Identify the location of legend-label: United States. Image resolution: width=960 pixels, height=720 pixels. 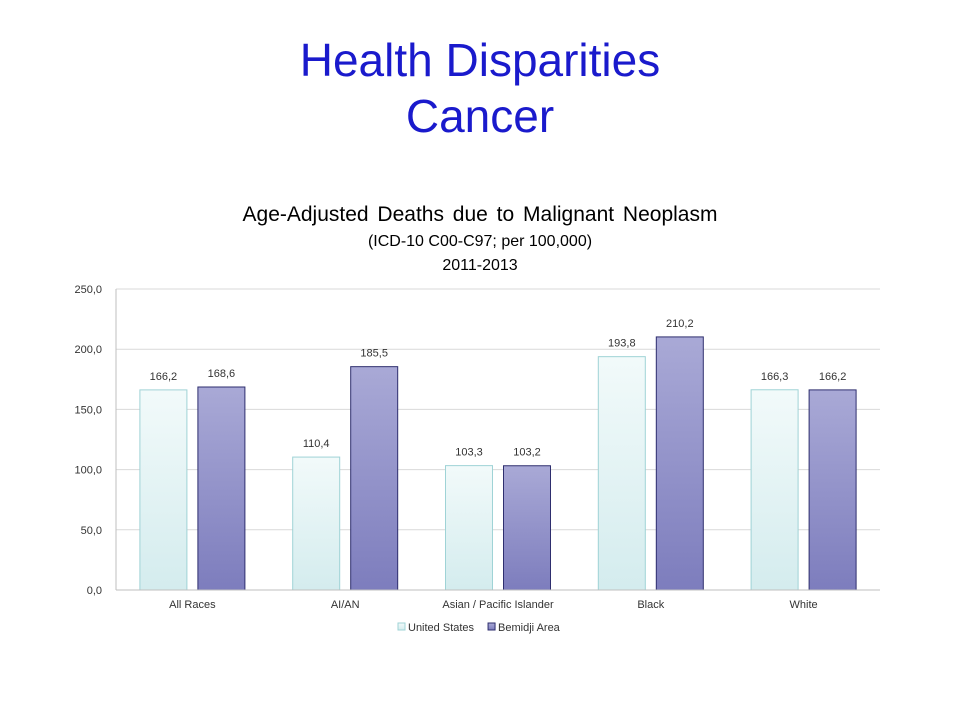
(441, 628).